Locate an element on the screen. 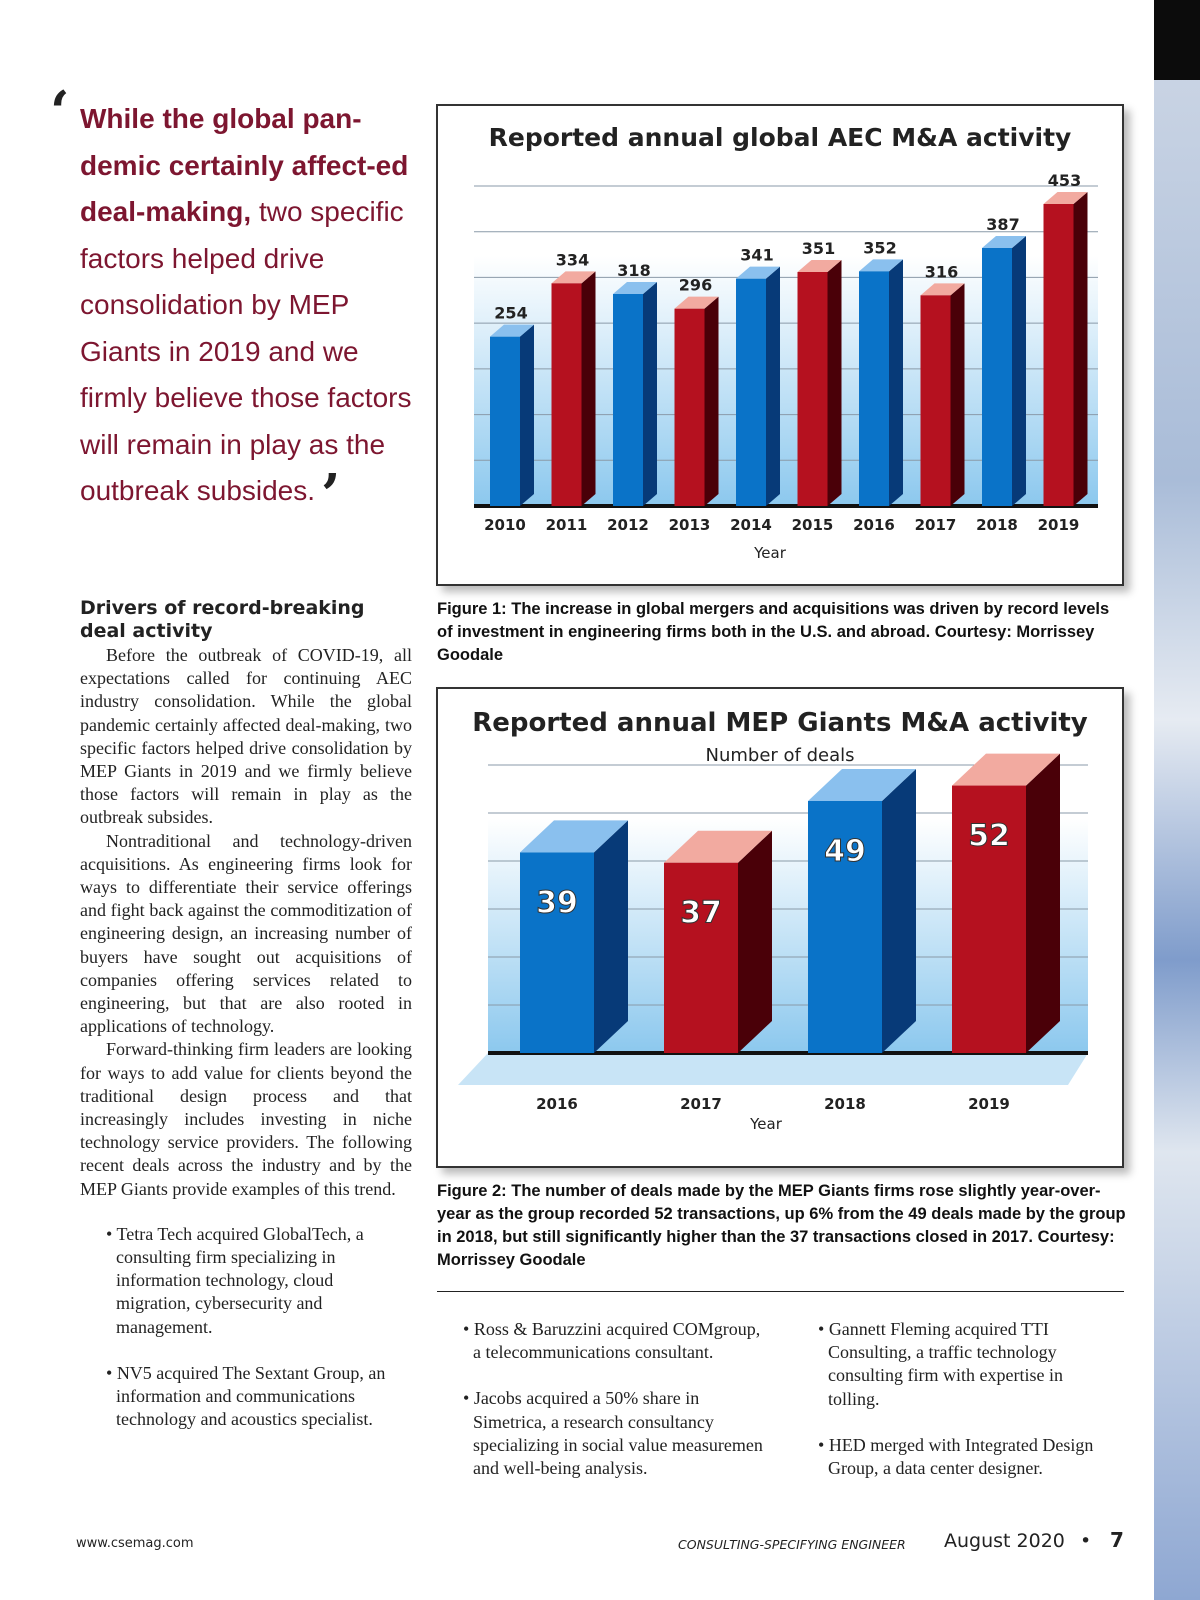 This screenshot has width=1200, height=1600. open-quote-icon: ‘ is located at coordinates (60, 112).